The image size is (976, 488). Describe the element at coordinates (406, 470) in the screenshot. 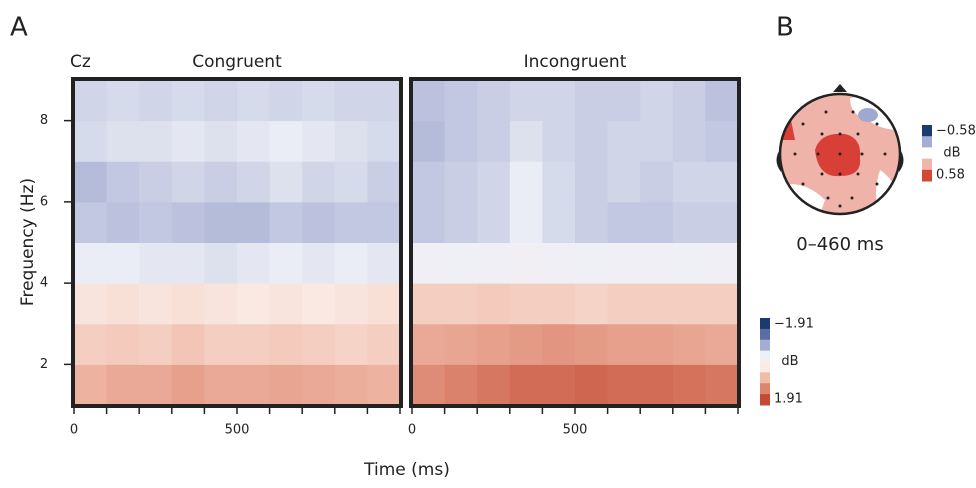

I see `x-axis-label: Time (ms)` at that location.